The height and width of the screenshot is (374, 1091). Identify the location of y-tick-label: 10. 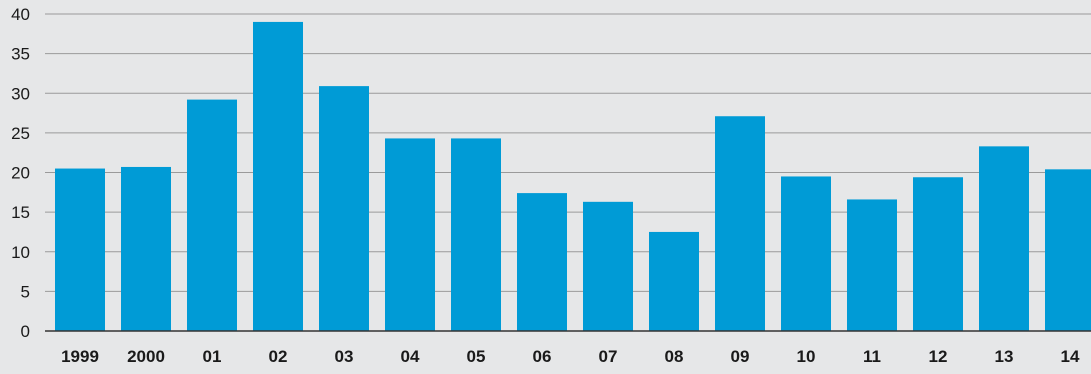
(20, 252).